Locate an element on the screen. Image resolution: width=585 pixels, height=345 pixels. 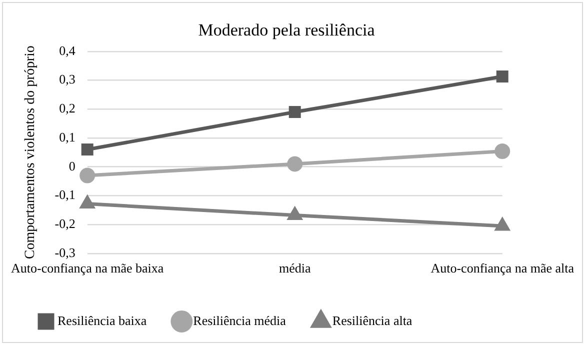
y-tick-label: -0,3 is located at coordinates (65, 252).